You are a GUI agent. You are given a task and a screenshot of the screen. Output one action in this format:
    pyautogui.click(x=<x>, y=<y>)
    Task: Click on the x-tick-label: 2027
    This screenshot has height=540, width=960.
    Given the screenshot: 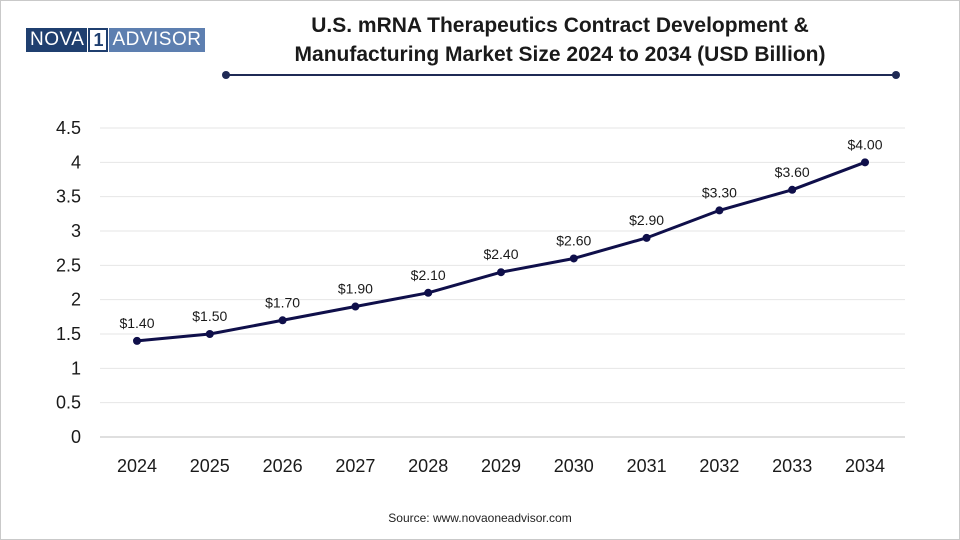 What is the action you would take?
    pyautogui.click(x=355, y=466)
    